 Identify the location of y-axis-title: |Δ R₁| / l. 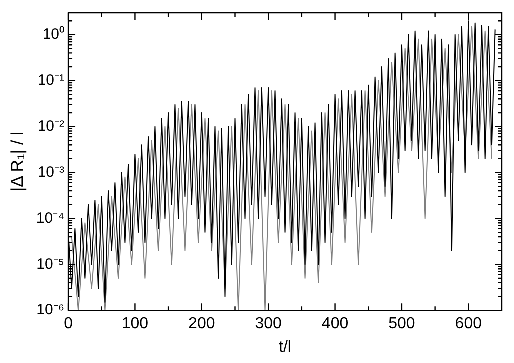
(17, 162).